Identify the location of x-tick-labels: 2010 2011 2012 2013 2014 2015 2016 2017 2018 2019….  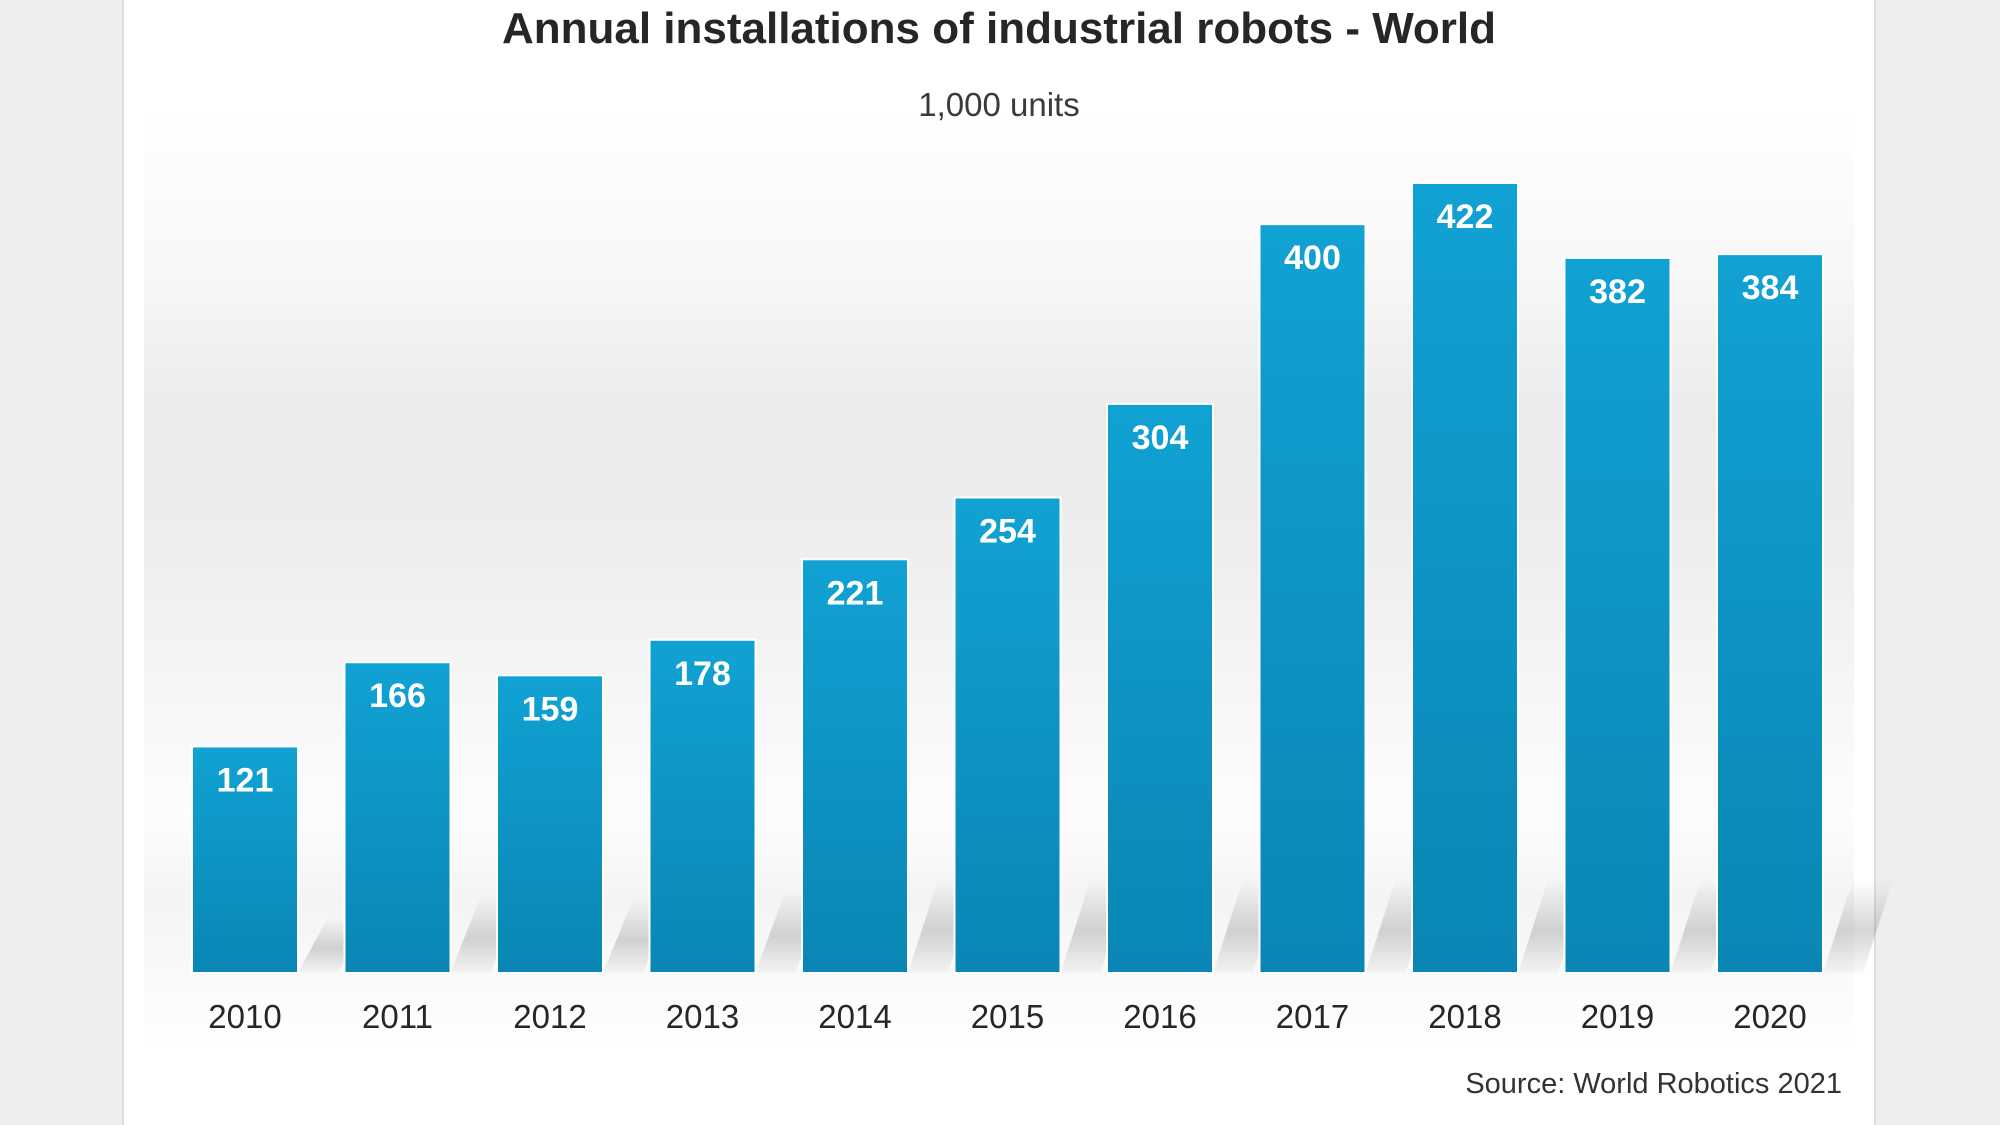
(1007, 1016).